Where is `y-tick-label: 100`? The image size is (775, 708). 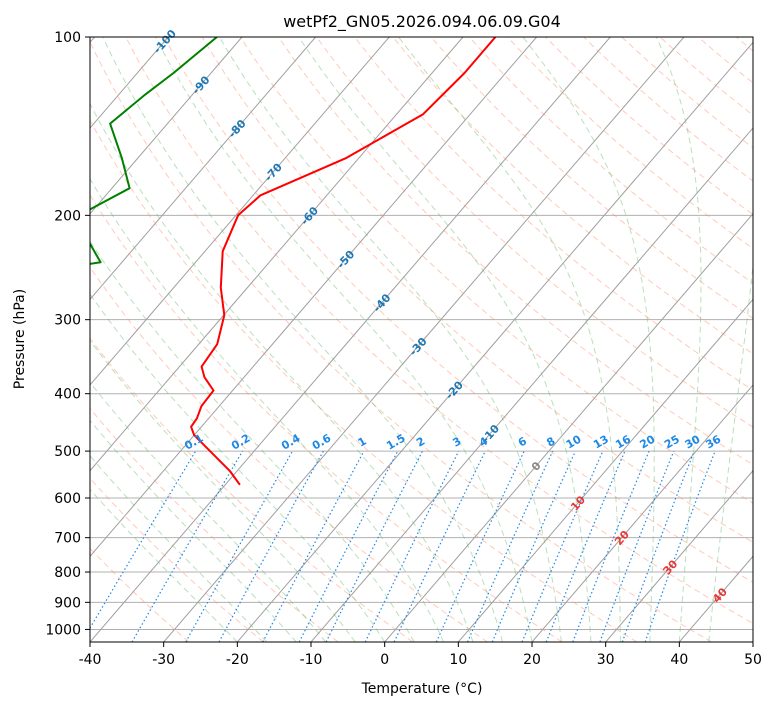 y-tick-label: 100 is located at coordinates (67, 38).